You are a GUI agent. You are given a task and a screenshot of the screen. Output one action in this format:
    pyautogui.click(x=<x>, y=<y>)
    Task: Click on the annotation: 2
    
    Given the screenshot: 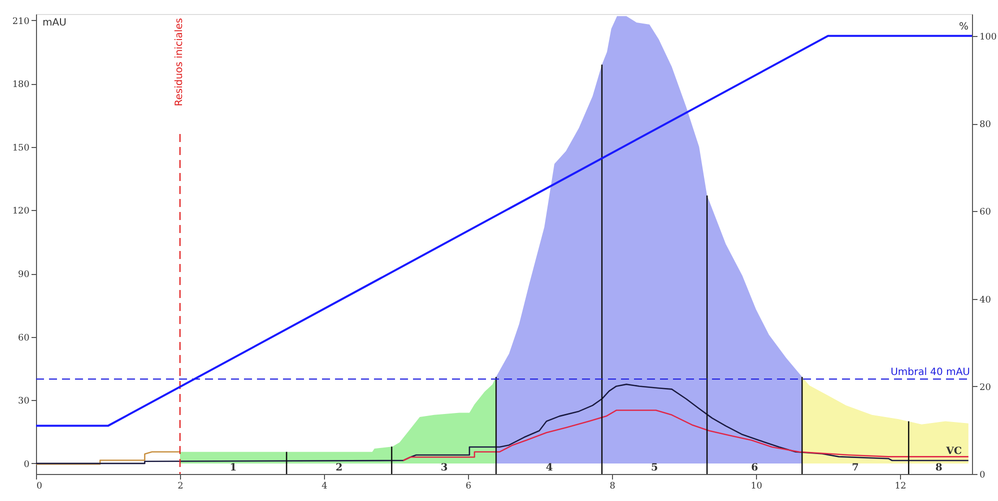 What is the action you would take?
    pyautogui.click(x=339, y=468)
    